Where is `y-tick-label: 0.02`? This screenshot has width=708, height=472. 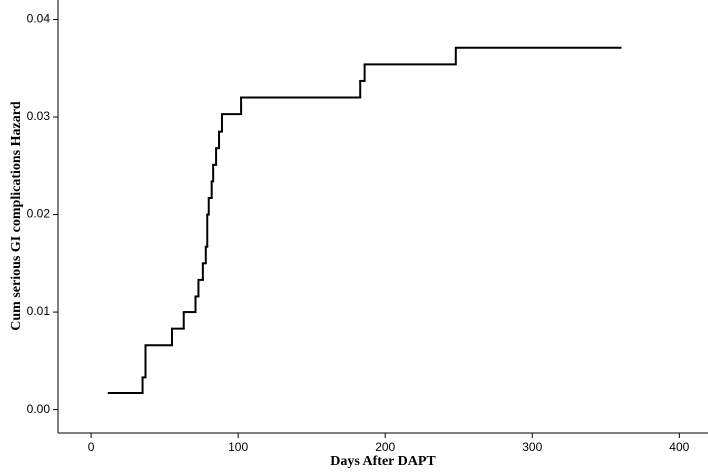
y-tick-label: 0.02 is located at coordinates (39, 214).